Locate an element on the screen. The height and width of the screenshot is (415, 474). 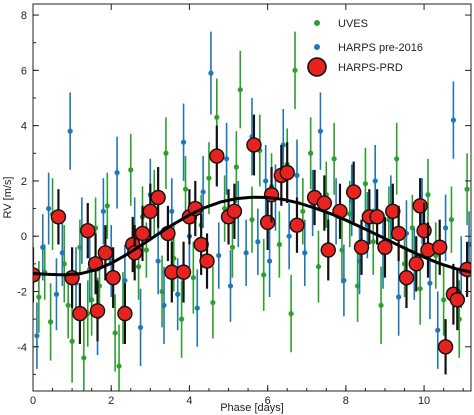
y-tick-label: -4 is located at coordinates (22, 348).